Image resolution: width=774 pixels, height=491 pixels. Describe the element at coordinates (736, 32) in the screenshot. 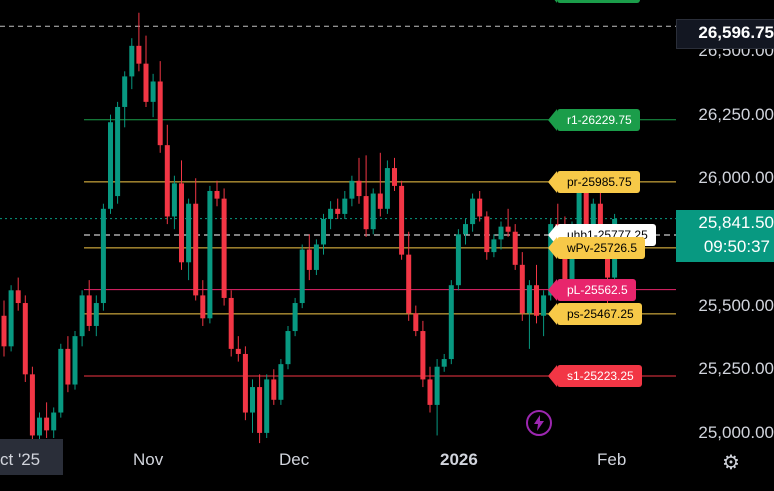

I see `last-price-label: 26,596.75` at that location.